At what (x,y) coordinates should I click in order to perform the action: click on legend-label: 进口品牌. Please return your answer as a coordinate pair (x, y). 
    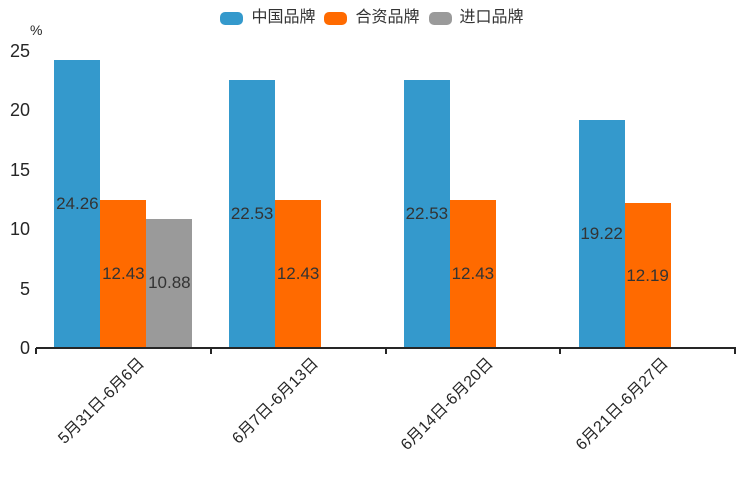
    Looking at the image, I should click on (491, 17).